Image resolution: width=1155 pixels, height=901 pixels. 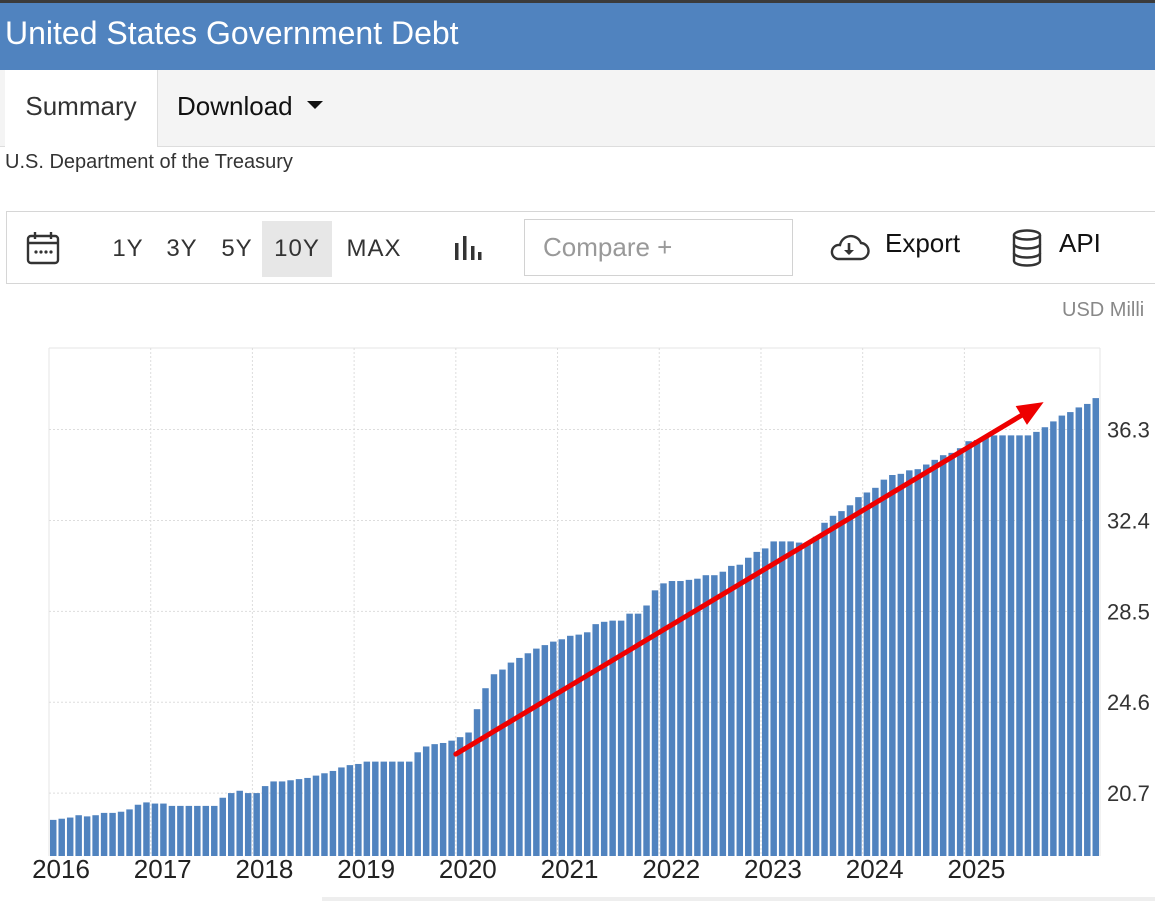 I want to click on calendar-icon, so click(x=43, y=248).